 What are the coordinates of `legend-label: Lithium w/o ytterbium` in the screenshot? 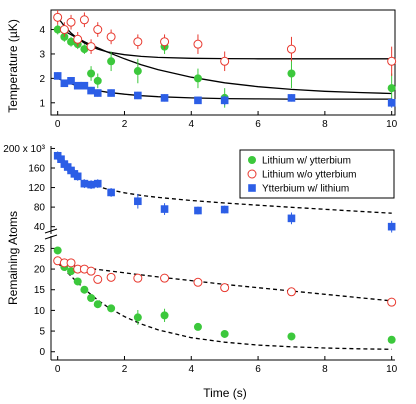 It's located at (309, 175).